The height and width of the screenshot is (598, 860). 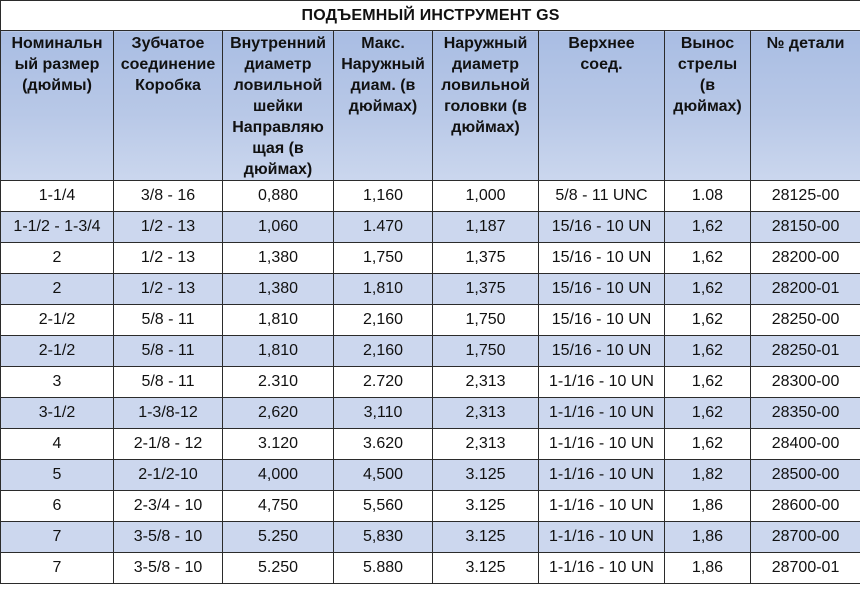 I want to click on cell-fishneck-id: 1,810, so click(x=278, y=320).